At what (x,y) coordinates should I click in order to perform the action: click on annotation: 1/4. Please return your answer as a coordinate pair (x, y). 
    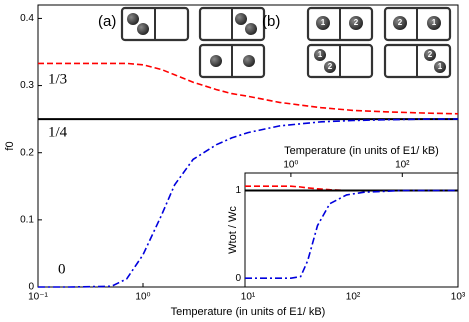
    Looking at the image, I should click on (58, 132).